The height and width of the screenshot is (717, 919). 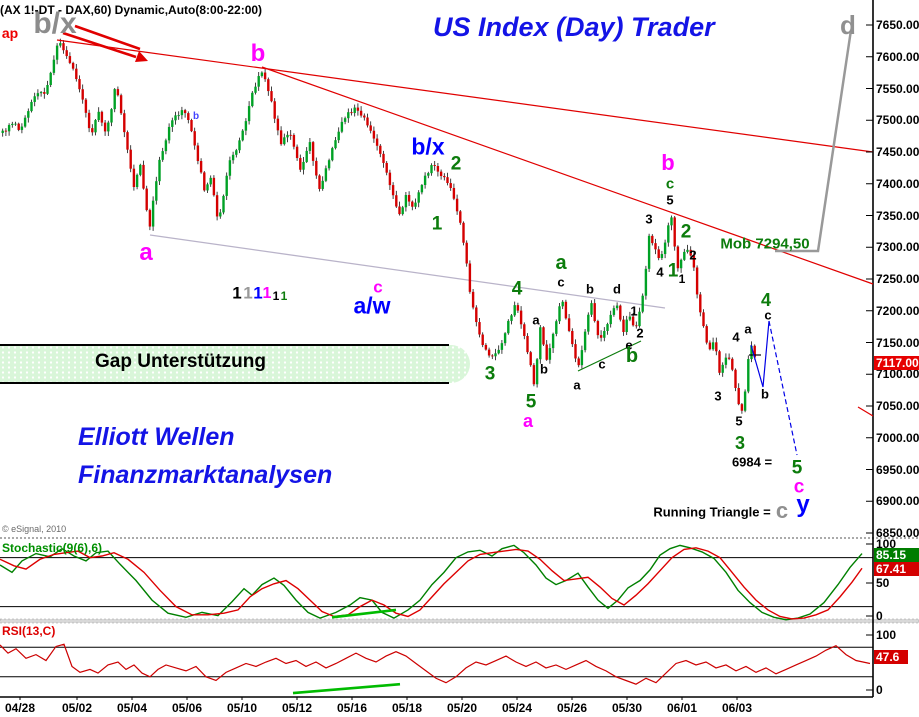 I want to click on date-axis-label: 05/24, so click(x=517, y=708).